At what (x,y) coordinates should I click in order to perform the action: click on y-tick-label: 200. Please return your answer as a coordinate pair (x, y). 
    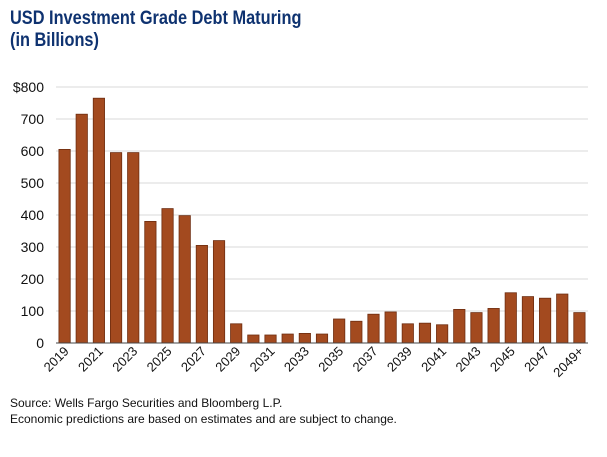
    Looking at the image, I should click on (33, 279).